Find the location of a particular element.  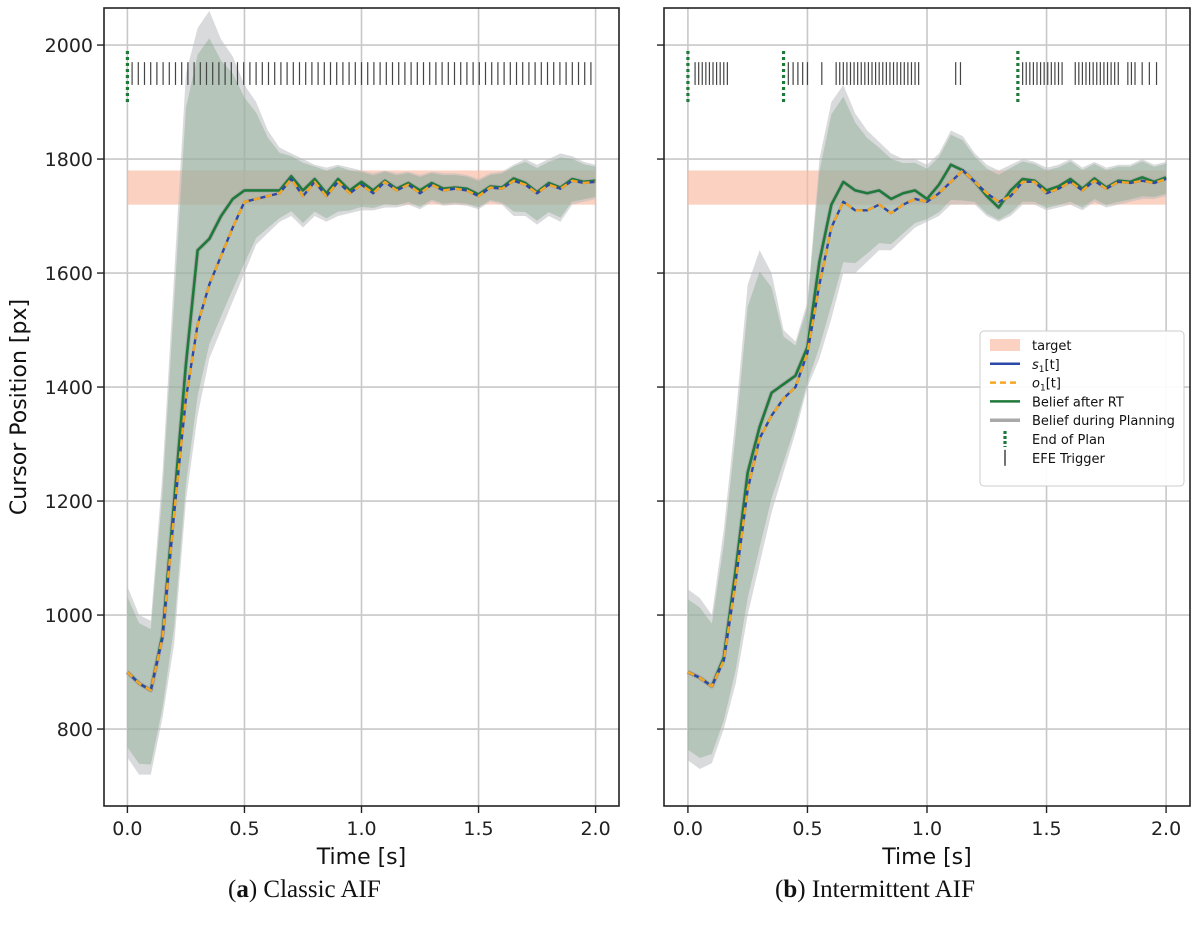

legend-box is located at coordinates (1082, 408).